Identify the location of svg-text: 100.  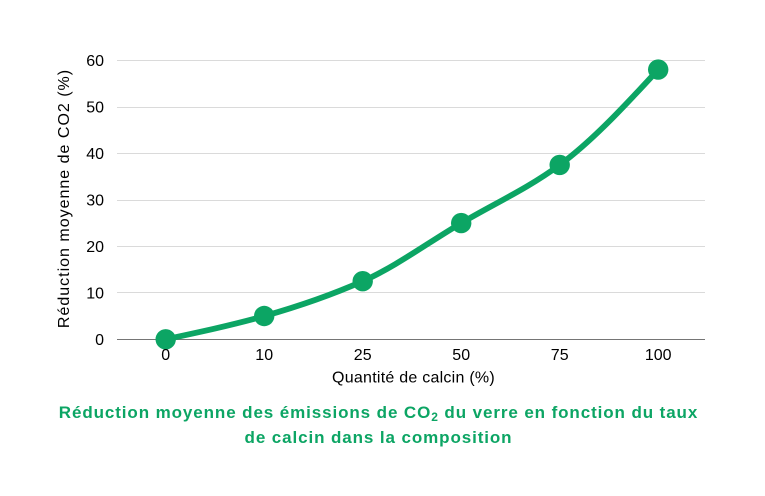
(658, 355).